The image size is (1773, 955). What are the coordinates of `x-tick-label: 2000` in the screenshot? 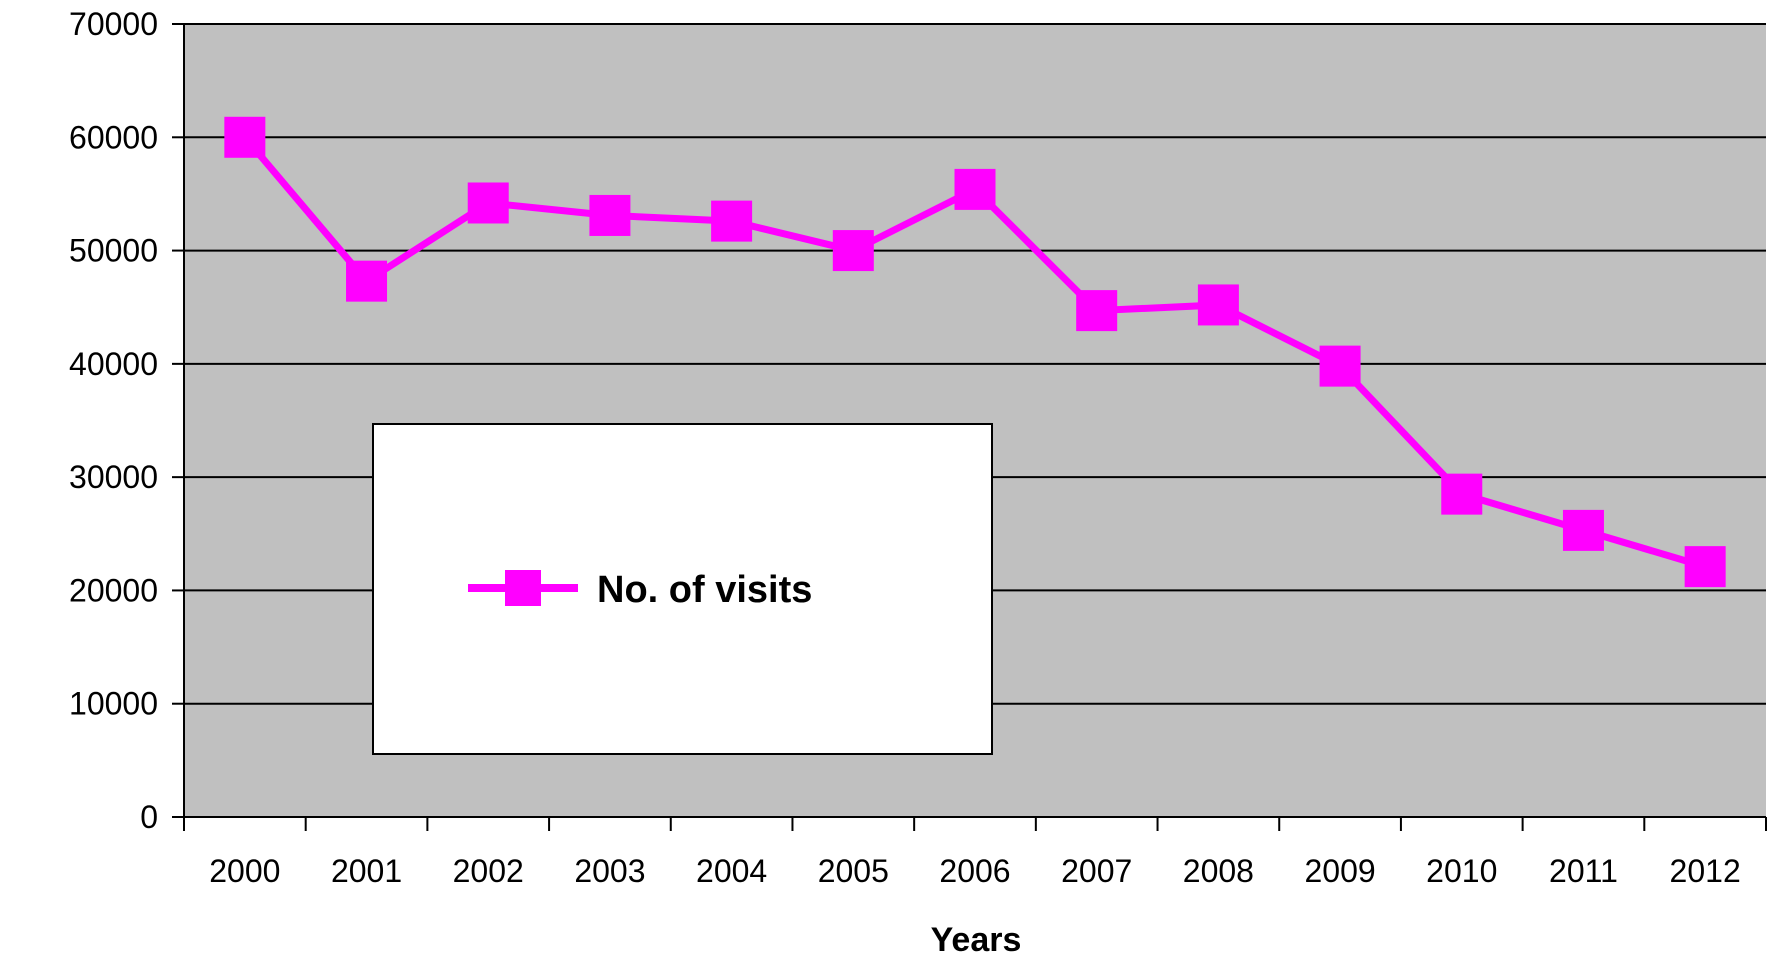 It's located at (244, 871).